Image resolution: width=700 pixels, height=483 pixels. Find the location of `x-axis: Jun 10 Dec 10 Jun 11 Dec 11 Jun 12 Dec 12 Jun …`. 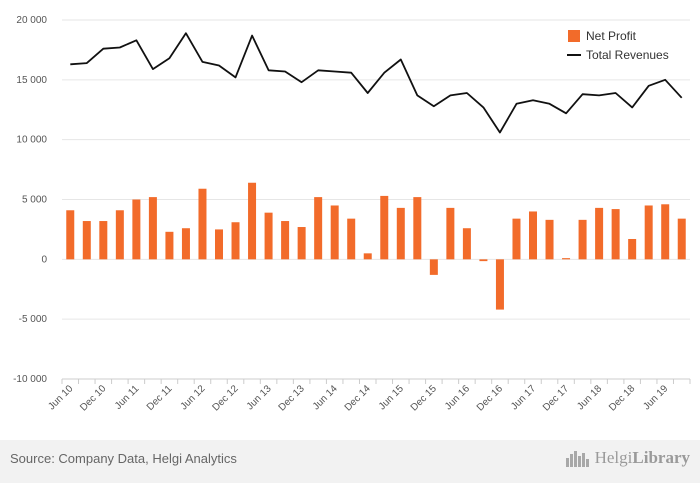

x-axis: Jun 10 Dec 10 Jun 11 Dec 11 Jun 12 Dec 12 Jun … is located at coordinates (368, 396).